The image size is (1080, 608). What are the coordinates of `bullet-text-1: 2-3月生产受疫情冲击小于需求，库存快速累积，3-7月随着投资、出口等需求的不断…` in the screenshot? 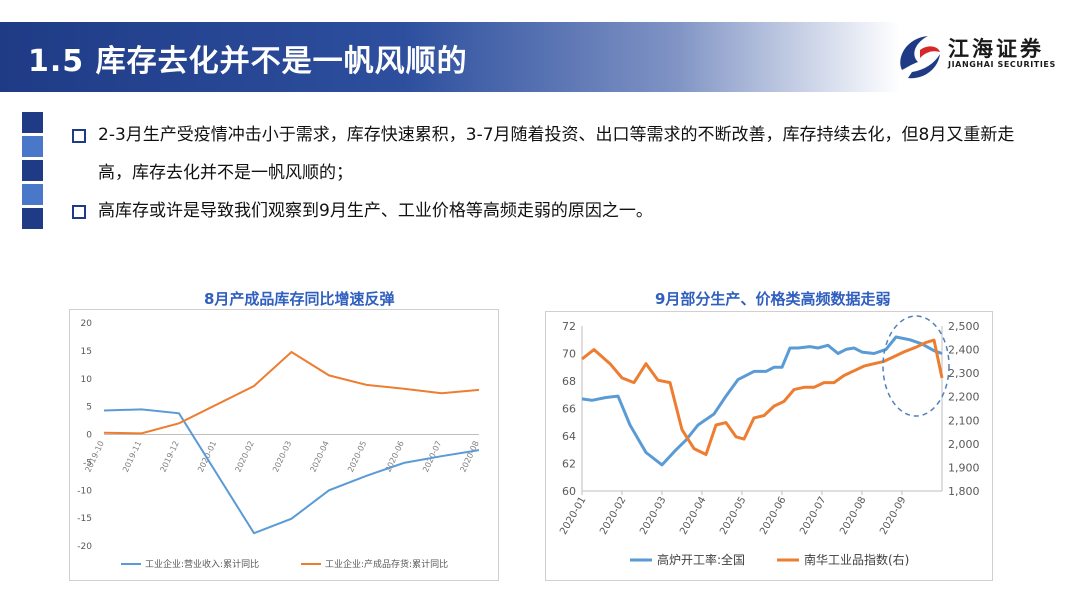 It's located at (556, 154).